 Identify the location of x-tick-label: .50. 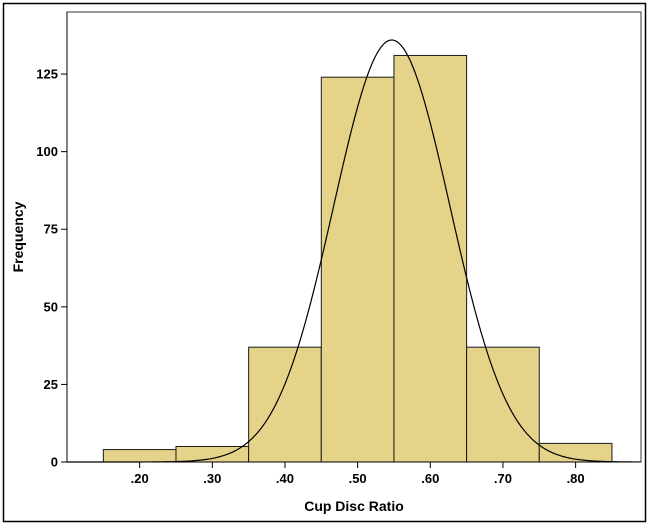
(358, 478).